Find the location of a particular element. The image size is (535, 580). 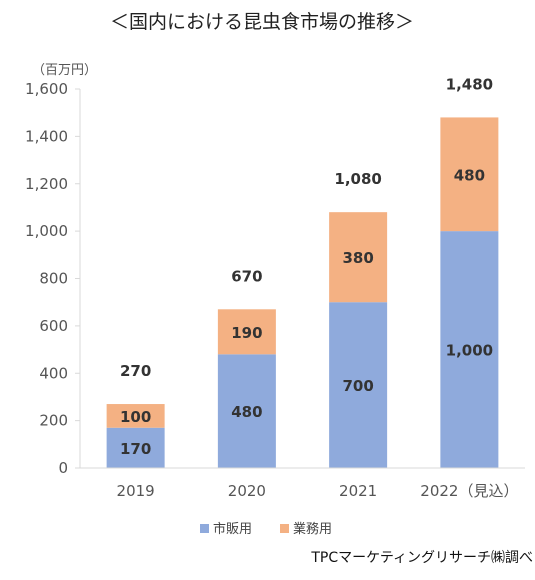

x-tick-label: 2019 is located at coordinates (136, 491).